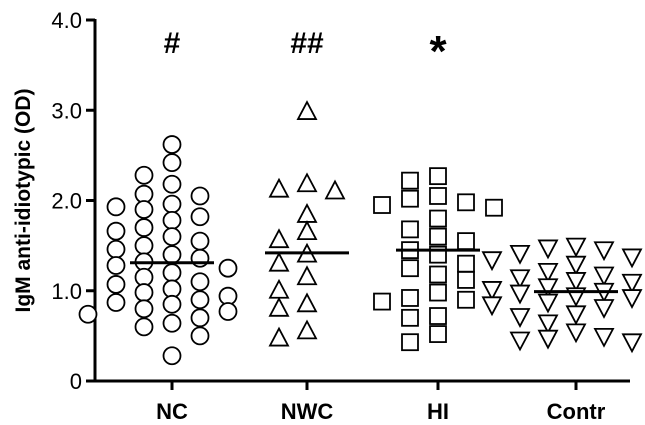  I want to click on x-tick-label: Contr, so click(576, 411).